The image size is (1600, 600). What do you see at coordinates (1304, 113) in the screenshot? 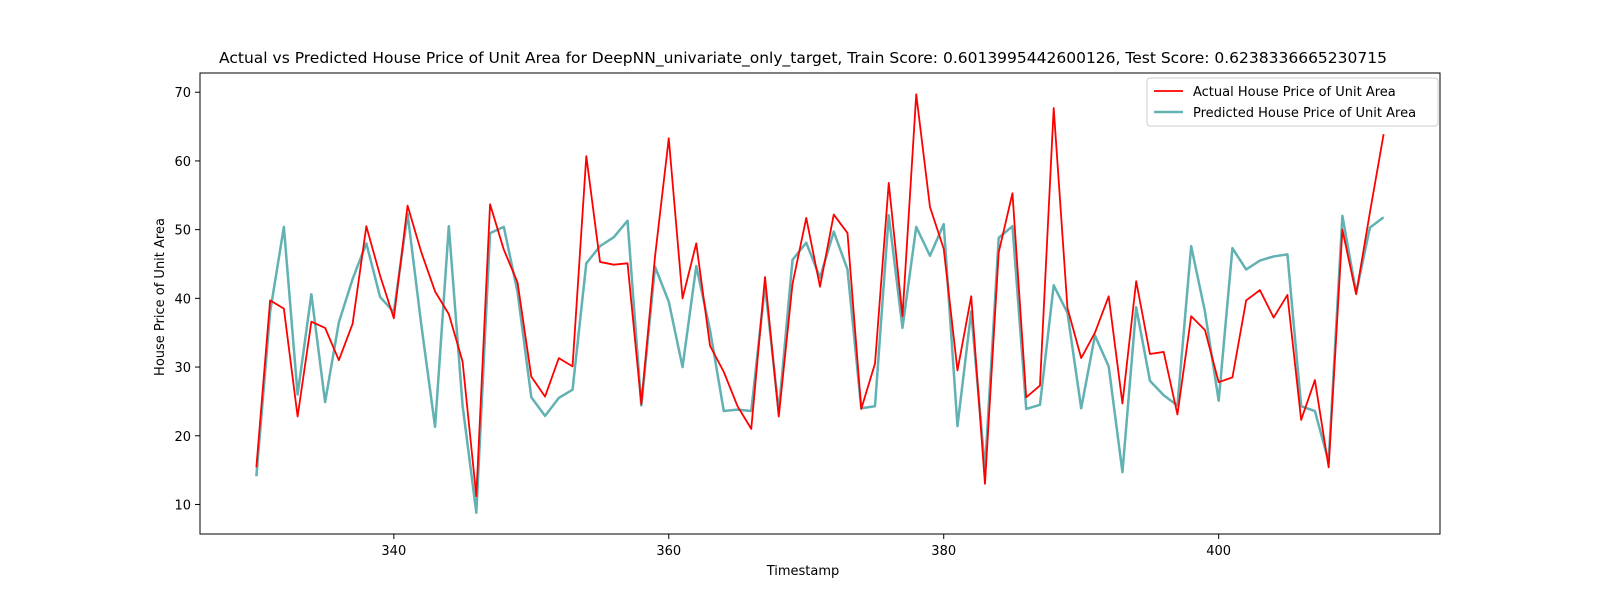
I see `legend-label-predicted: Predicted House Price of Unit Area` at bounding box center [1304, 113].